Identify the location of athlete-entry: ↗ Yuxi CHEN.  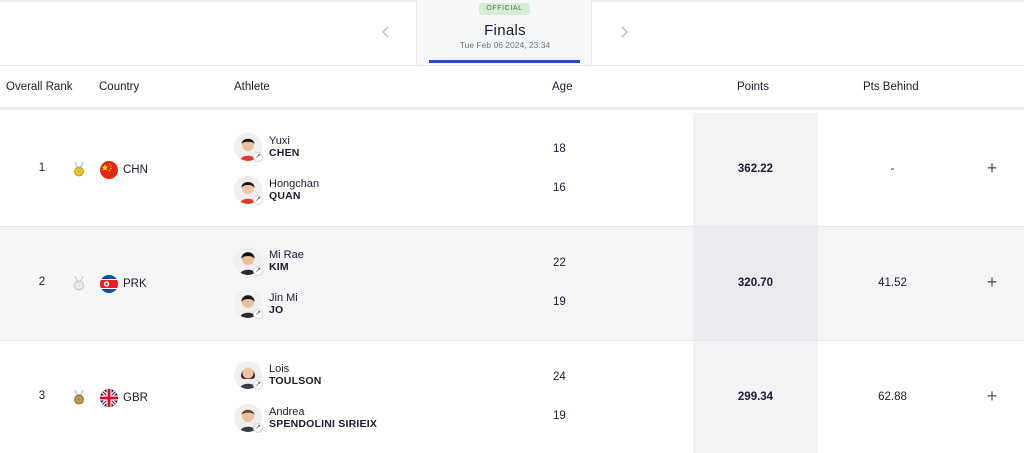
(384, 148).